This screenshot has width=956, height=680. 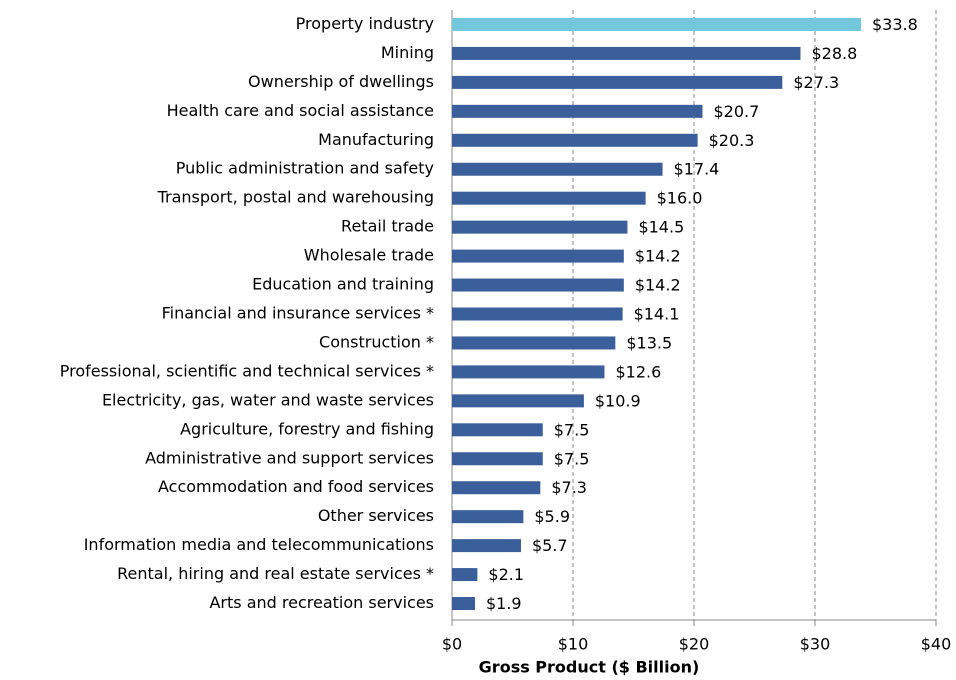 I want to click on data-label: $16.0, so click(x=680, y=198).